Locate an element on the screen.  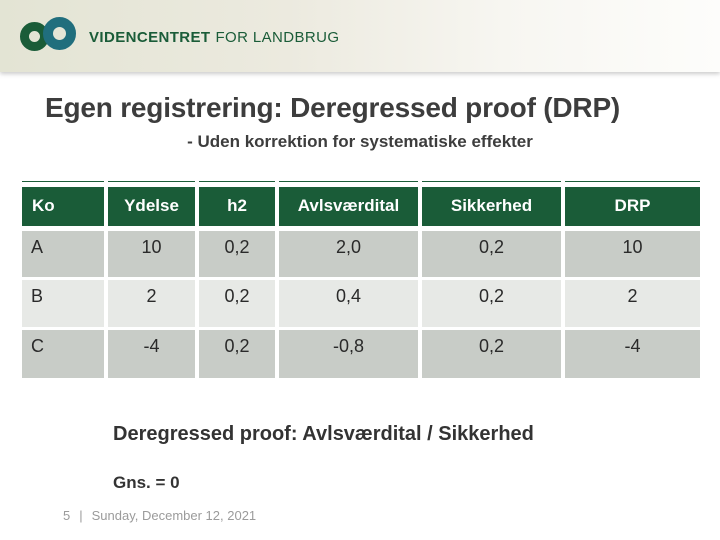
table-cell: A is located at coordinates (65, 253).